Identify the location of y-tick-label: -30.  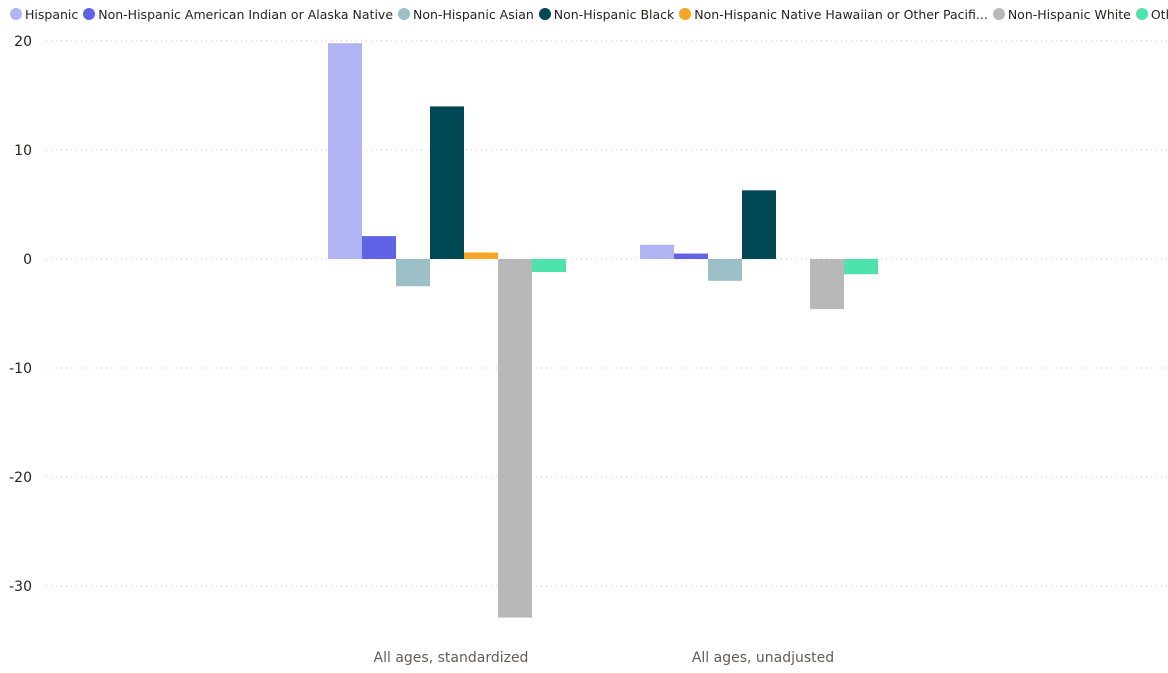
(20, 587).